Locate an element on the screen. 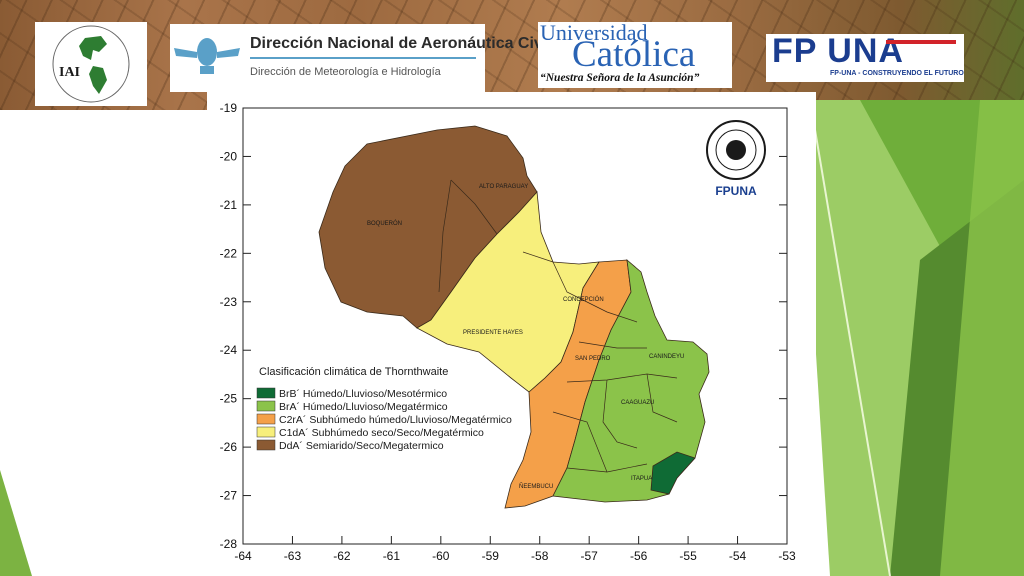 This screenshot has width=1024, height=576. y-tick-label: -27 is located at coordinates (229, 496).